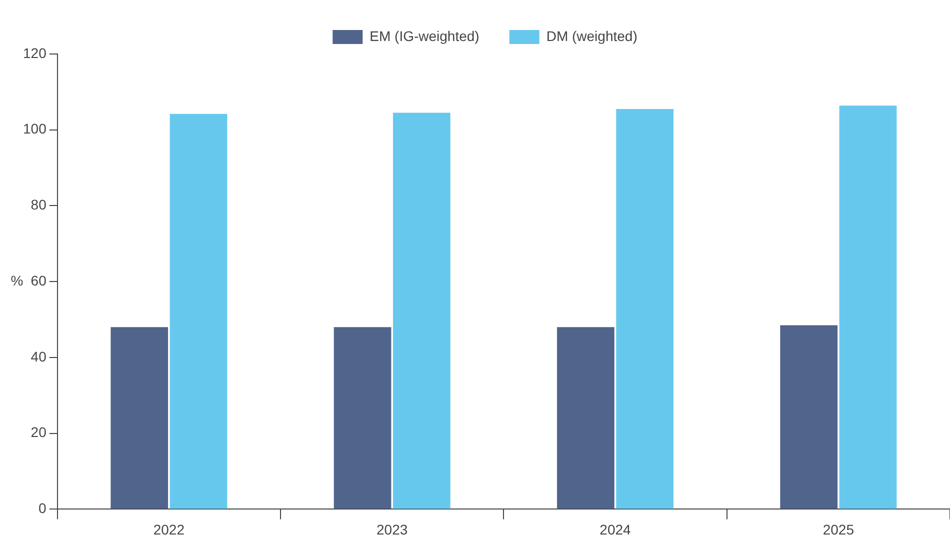  I want to click on y-tick-label: 60, so click(38, 280).